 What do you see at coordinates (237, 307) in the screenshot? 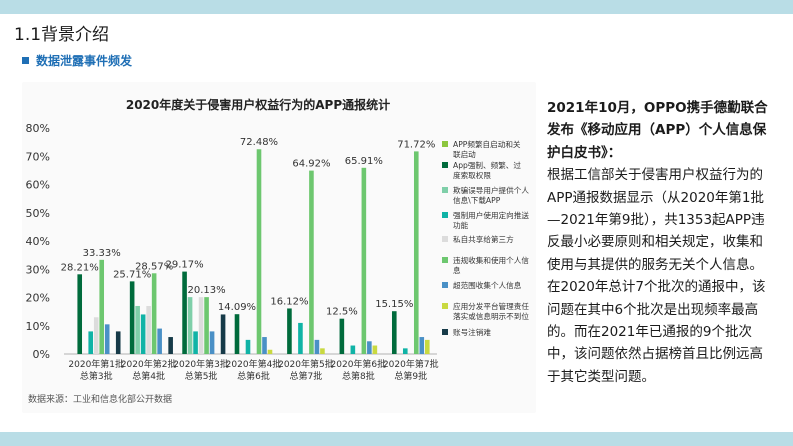
I see `data-label: 14.09%` at bounding box center [237, 307].